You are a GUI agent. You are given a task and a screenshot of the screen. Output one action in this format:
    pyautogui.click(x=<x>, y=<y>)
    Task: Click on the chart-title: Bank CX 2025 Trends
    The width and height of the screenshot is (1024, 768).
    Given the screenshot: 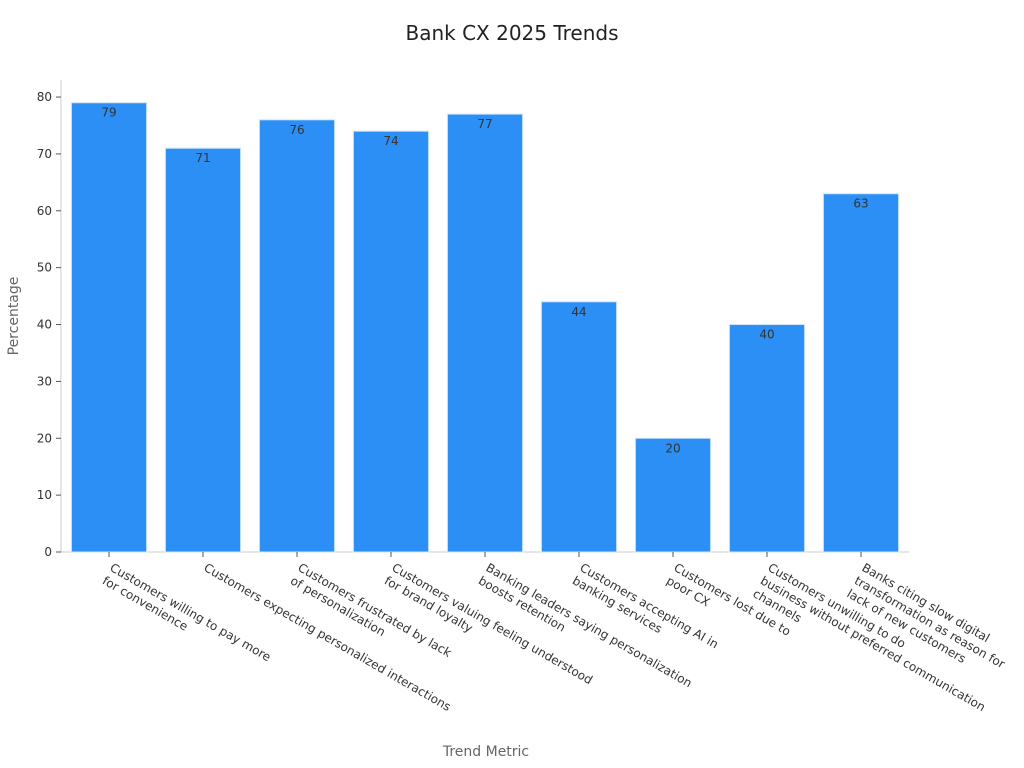 What is the action you would take?
    pyautogui.click(x=511, y=33)
    